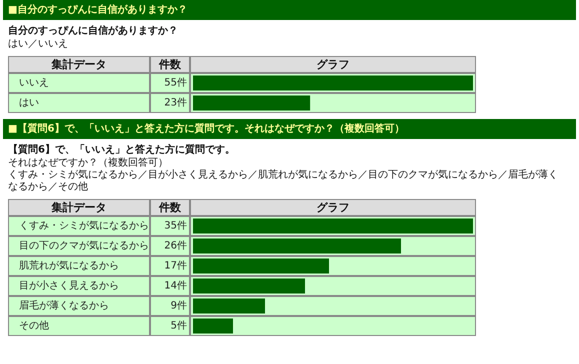  I want to click on text: はい／いいえ, so click(38, 44).